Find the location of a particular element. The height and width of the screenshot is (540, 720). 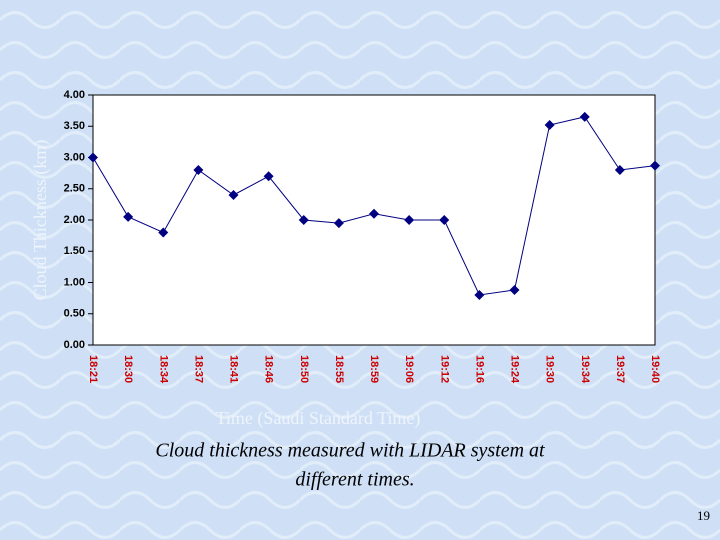

y-tick-label: 2.50 is located at coordinates (74, 189).